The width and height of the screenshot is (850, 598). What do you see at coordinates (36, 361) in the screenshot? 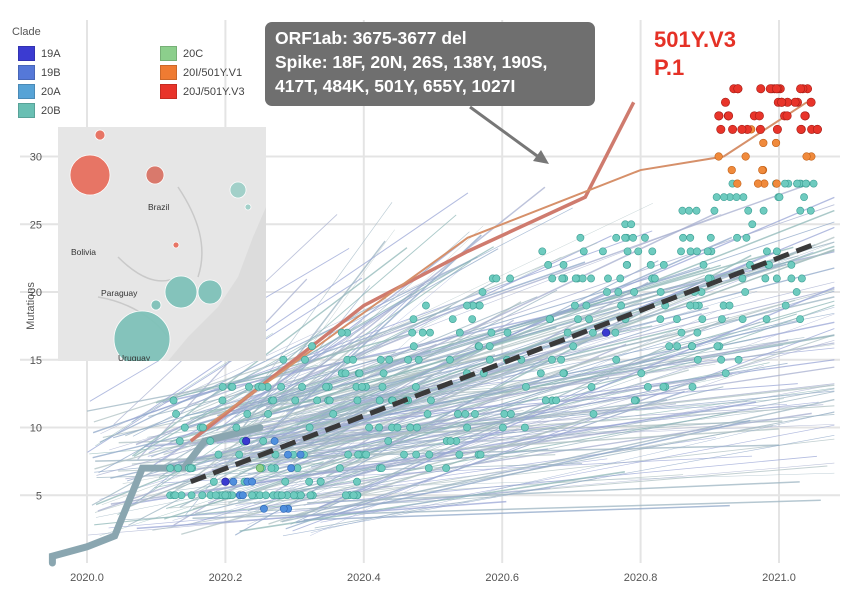
I see `y-tick-label: 15` at bounding box center [36, 361].